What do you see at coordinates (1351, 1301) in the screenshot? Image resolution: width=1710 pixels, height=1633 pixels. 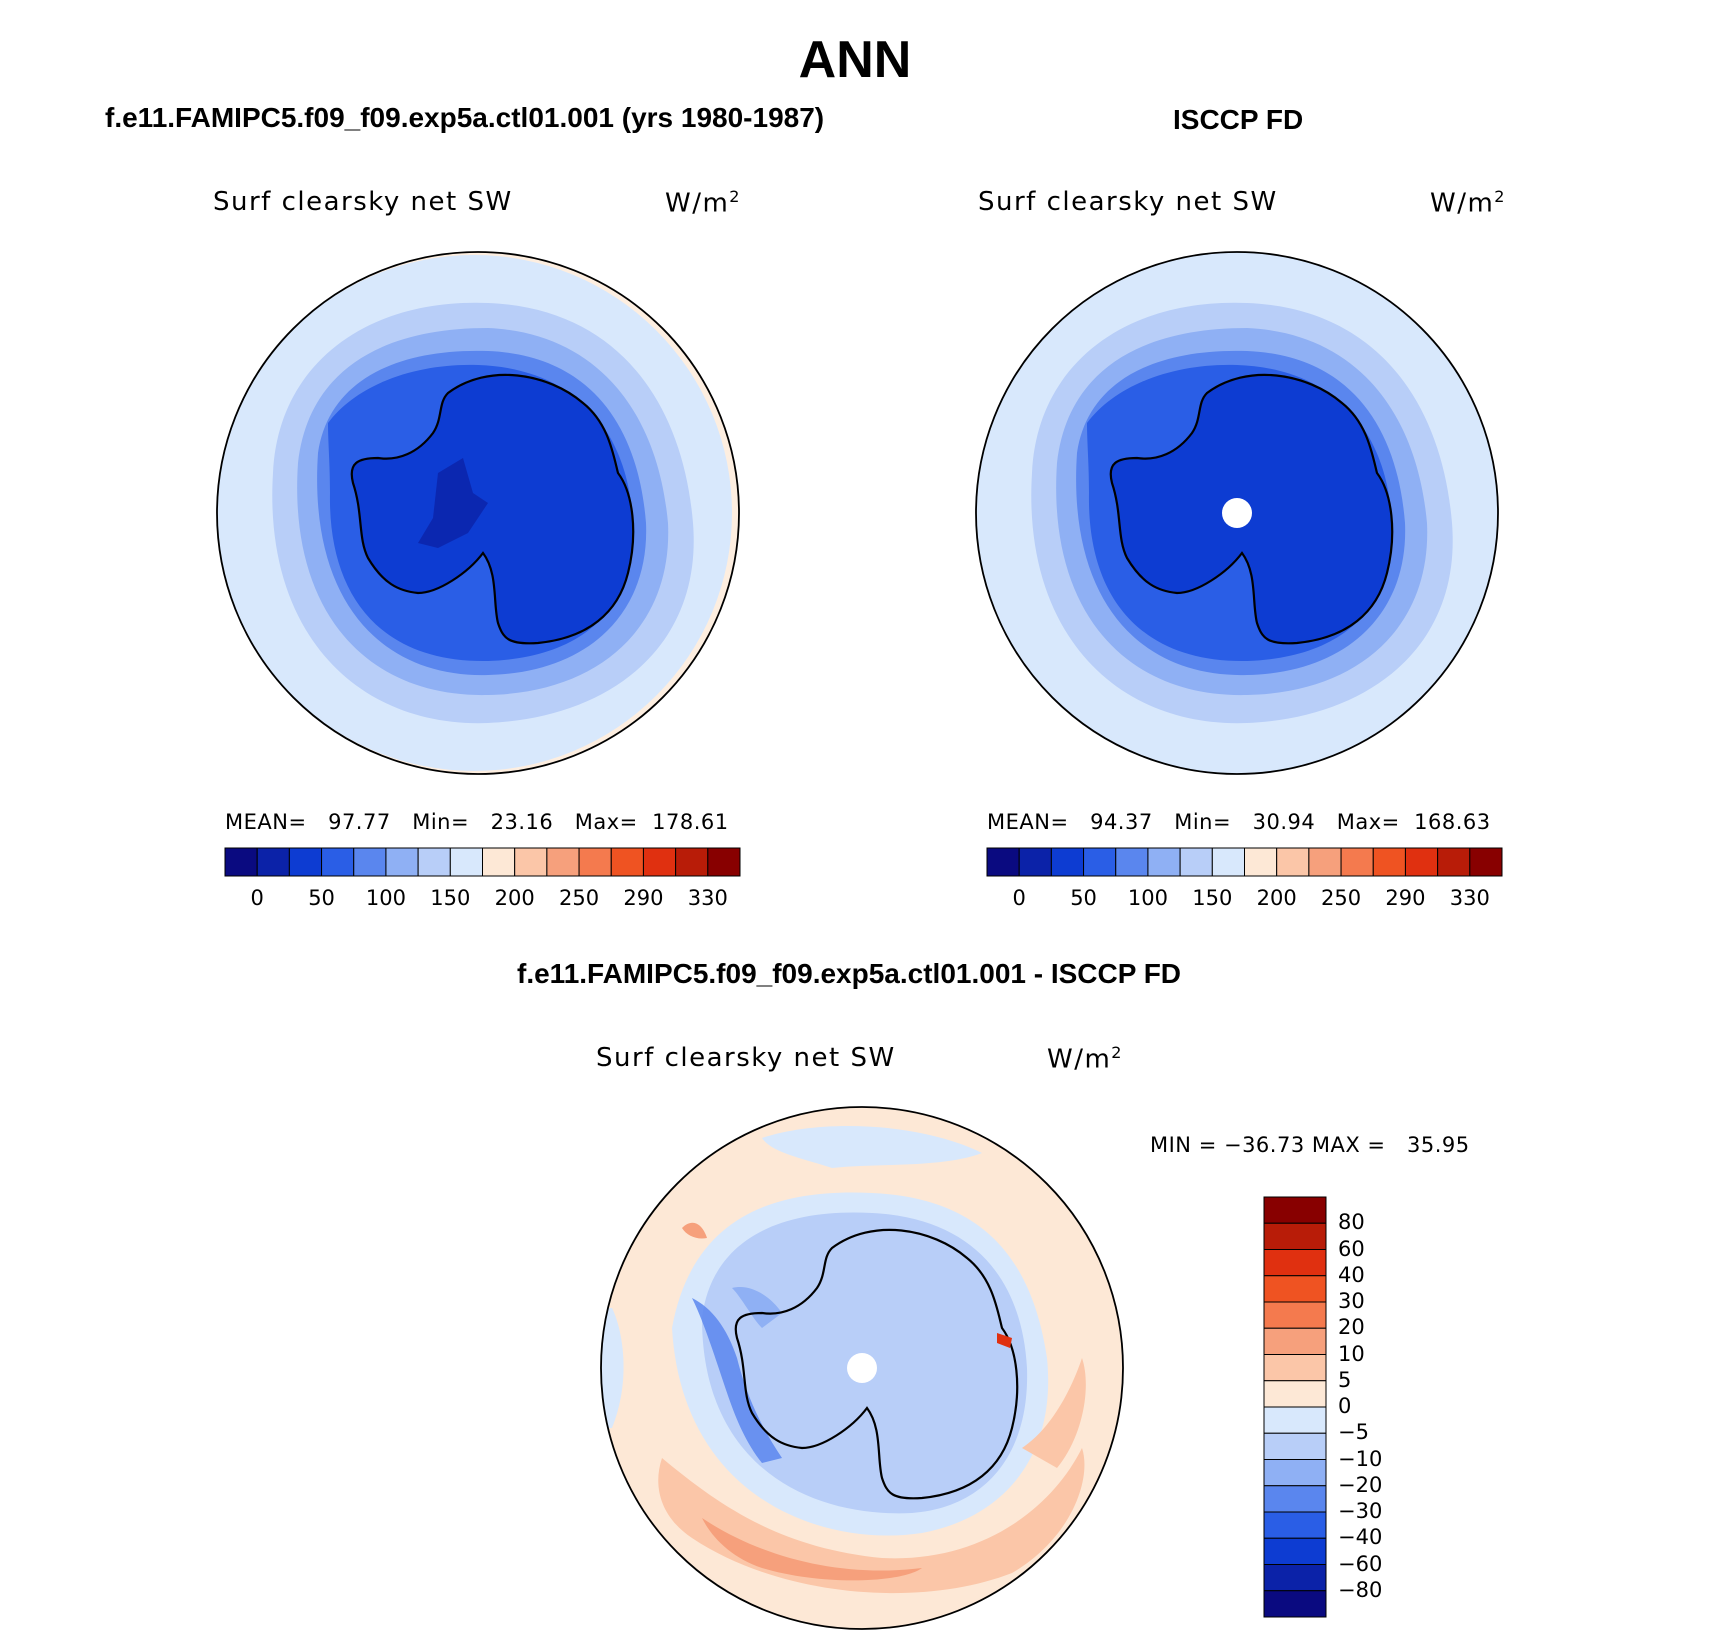 I see `colorbar-tick-label: 30` at bounding box center [1351, 1301].